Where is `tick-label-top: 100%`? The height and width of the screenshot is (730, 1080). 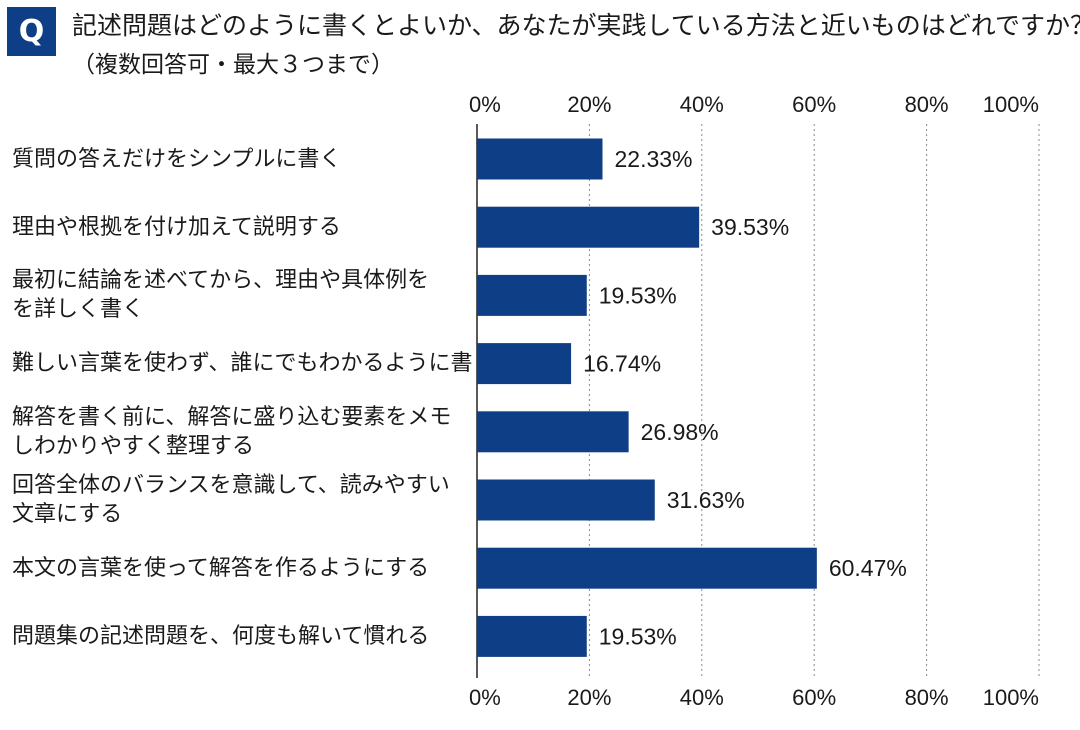
tick-label-top: 100% is located at coordinates (1011, 104).